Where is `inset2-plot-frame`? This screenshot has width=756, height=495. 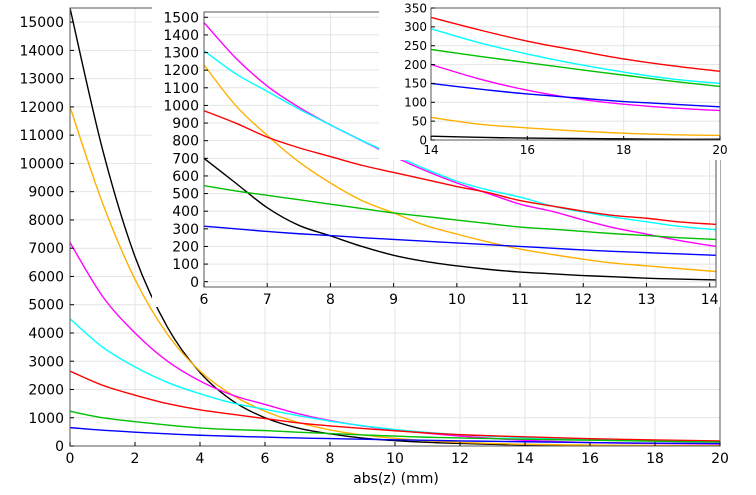
inset2-plot-frame is located at coordinates (575, 74).